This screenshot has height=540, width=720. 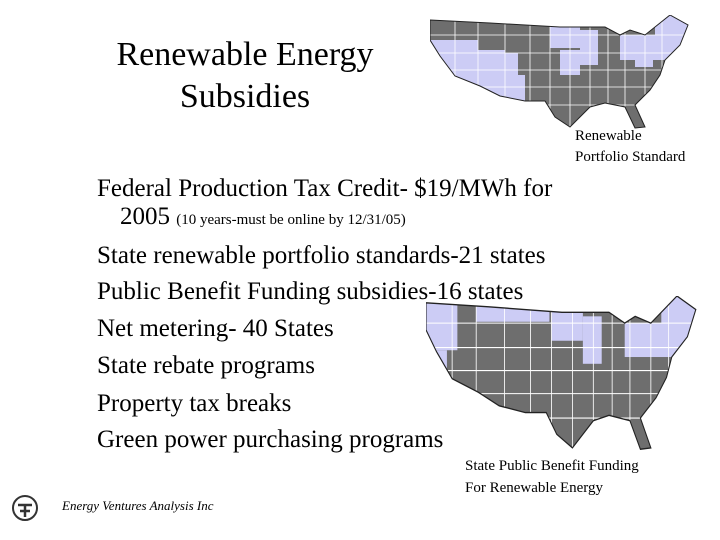 I want to click on bullet: State rebate programs, so click(x=206, y=365).